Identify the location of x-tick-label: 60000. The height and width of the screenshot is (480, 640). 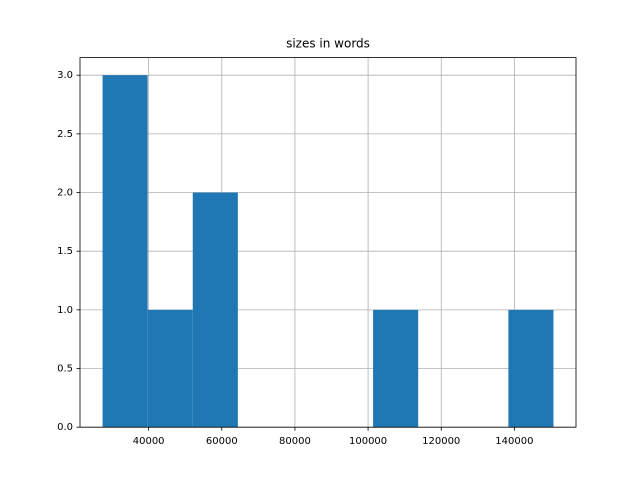
(222, 441).